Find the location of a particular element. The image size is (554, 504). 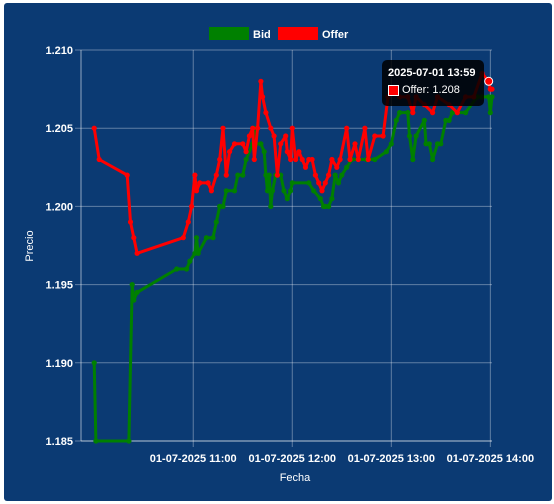

x-axis-title: Fecha is located at coordinates (295, 478).